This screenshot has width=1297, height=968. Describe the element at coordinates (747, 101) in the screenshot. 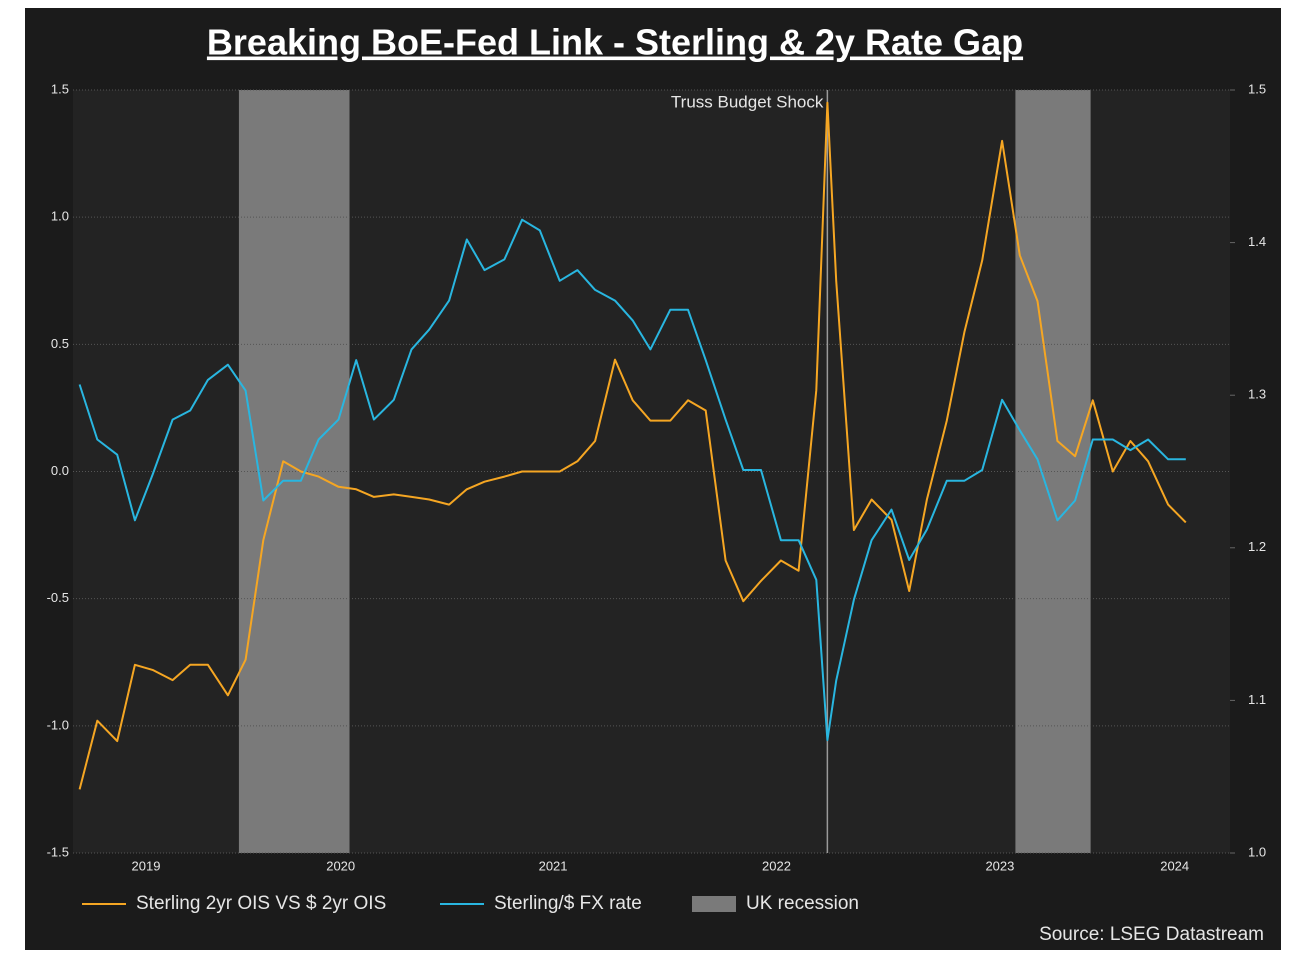

I see `annotation: Truss Budget Shock` at that location.